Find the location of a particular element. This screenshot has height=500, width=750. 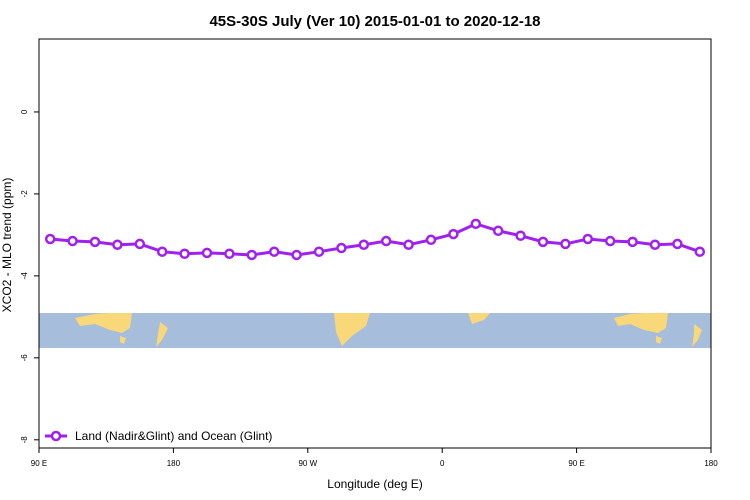

legend-marker is located at coordinates (56, 436).